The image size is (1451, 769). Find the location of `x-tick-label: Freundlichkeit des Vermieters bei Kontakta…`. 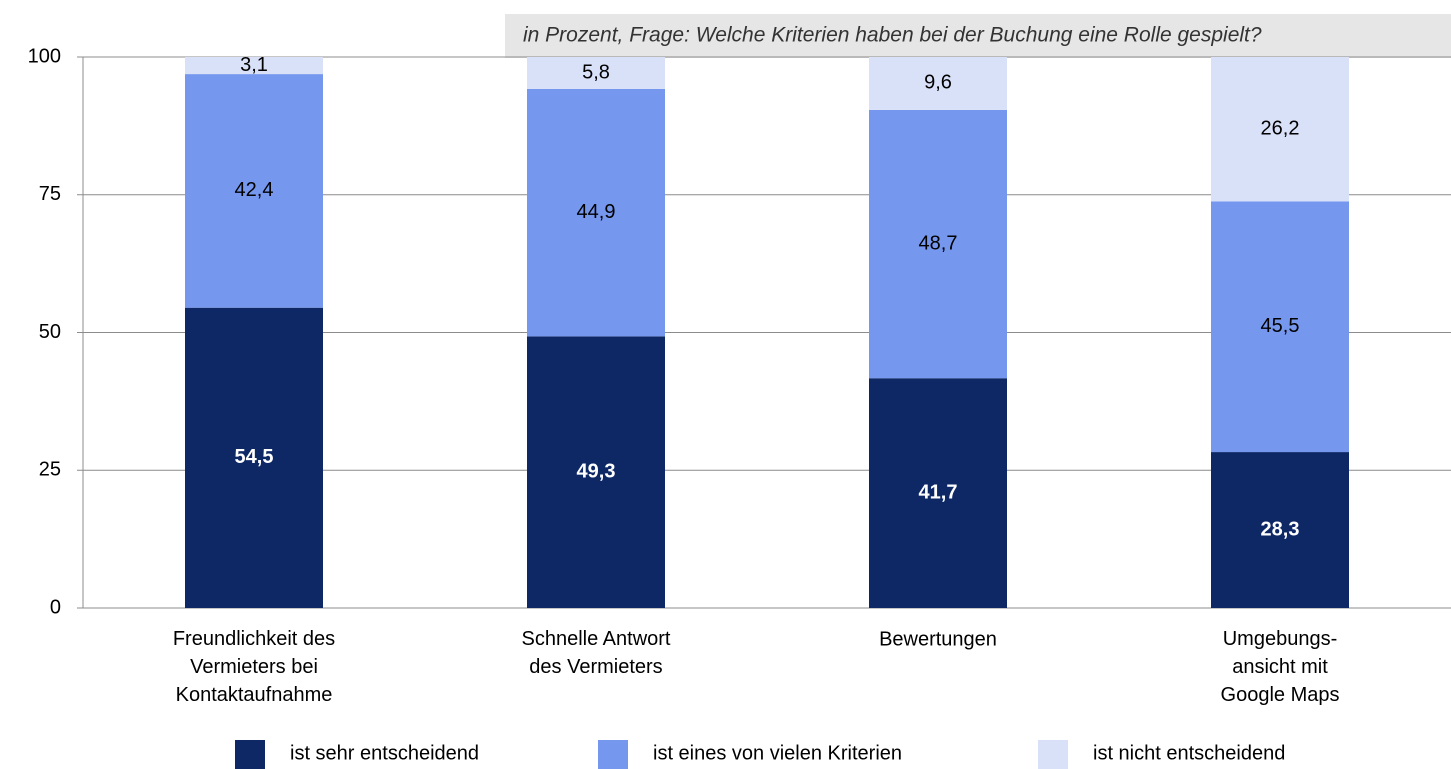

x-tick-label: Freundlichkeit des Vermieters bei Kontakta… is located at coordinates (254, 667).